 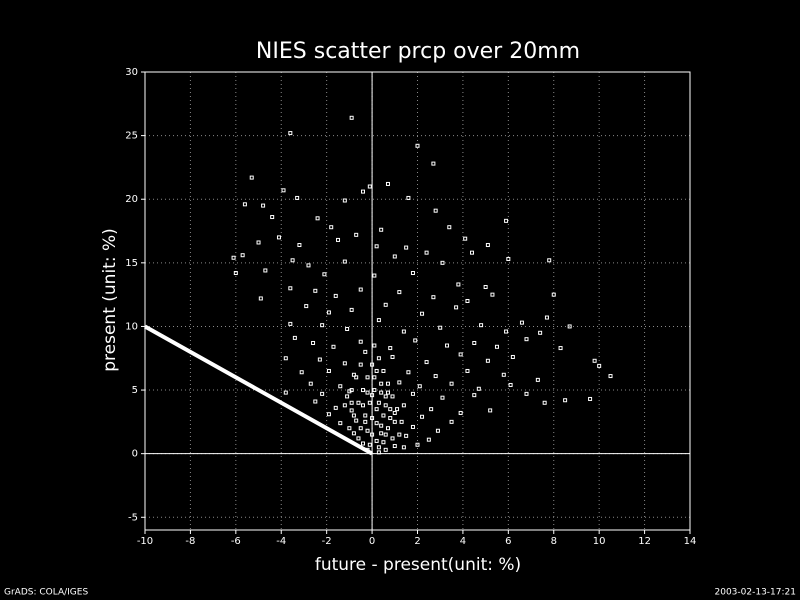 I want to click on x-tick-label: 8, so click(x=554, y=541).